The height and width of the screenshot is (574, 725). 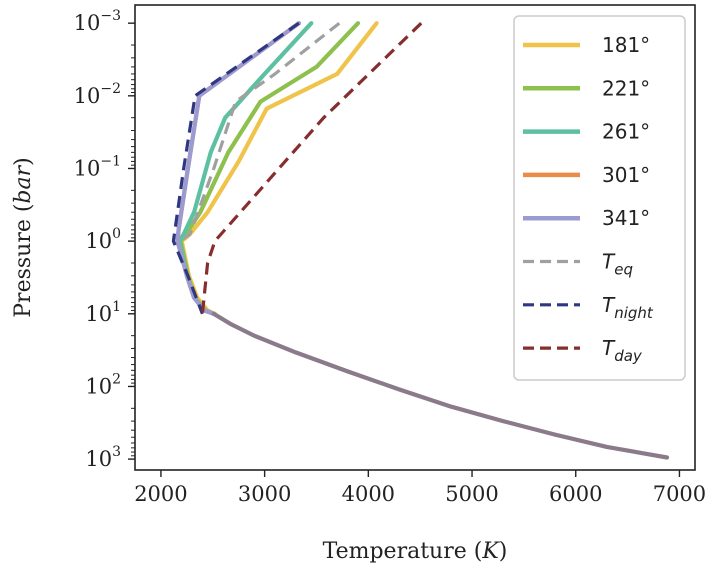 I want to click on y-tick-label: 10⁰, so click(x=103, y=239).